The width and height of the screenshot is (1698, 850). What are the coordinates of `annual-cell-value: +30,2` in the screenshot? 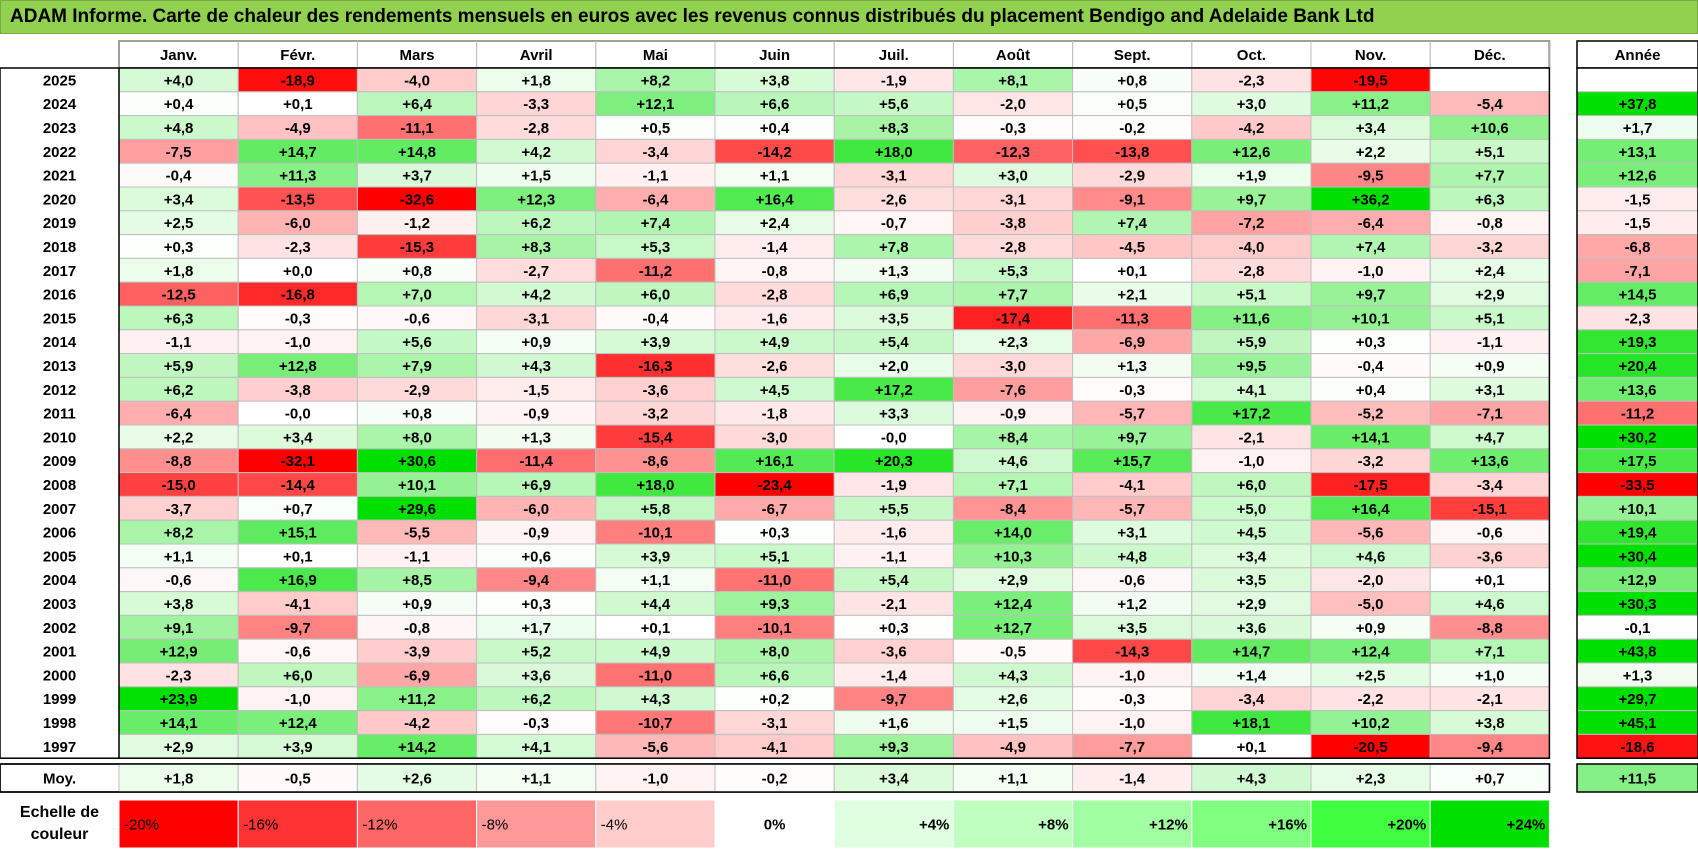 It's located at (1638, 437).